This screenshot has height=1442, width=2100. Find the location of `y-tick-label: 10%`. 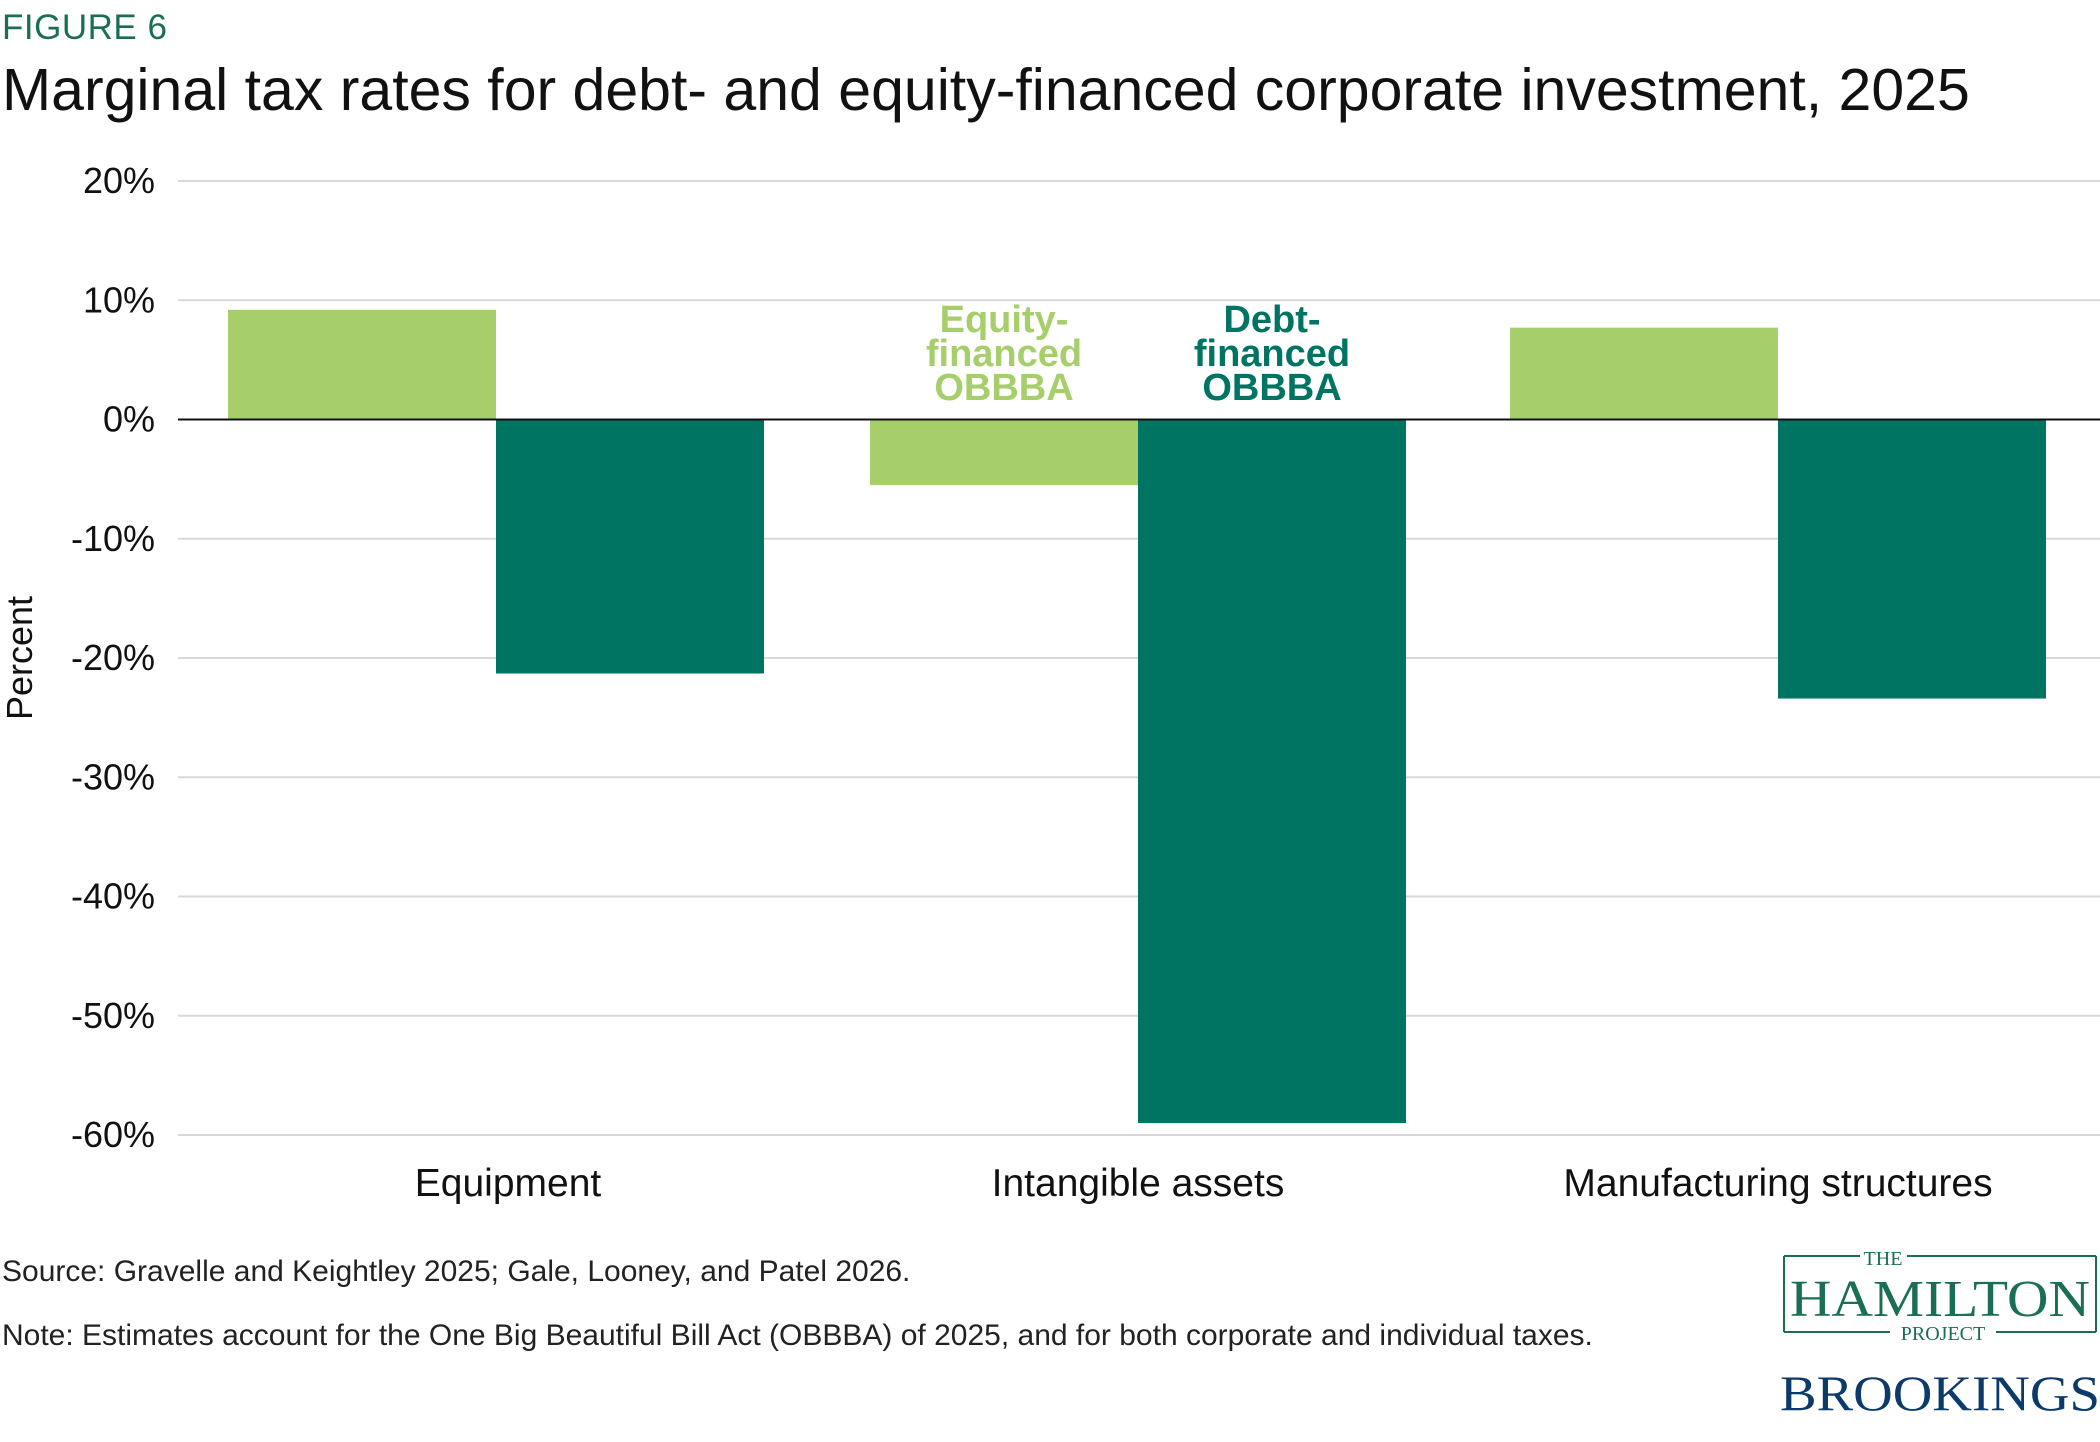

y-tick-label: 10% is located at coordinates (119, 299).